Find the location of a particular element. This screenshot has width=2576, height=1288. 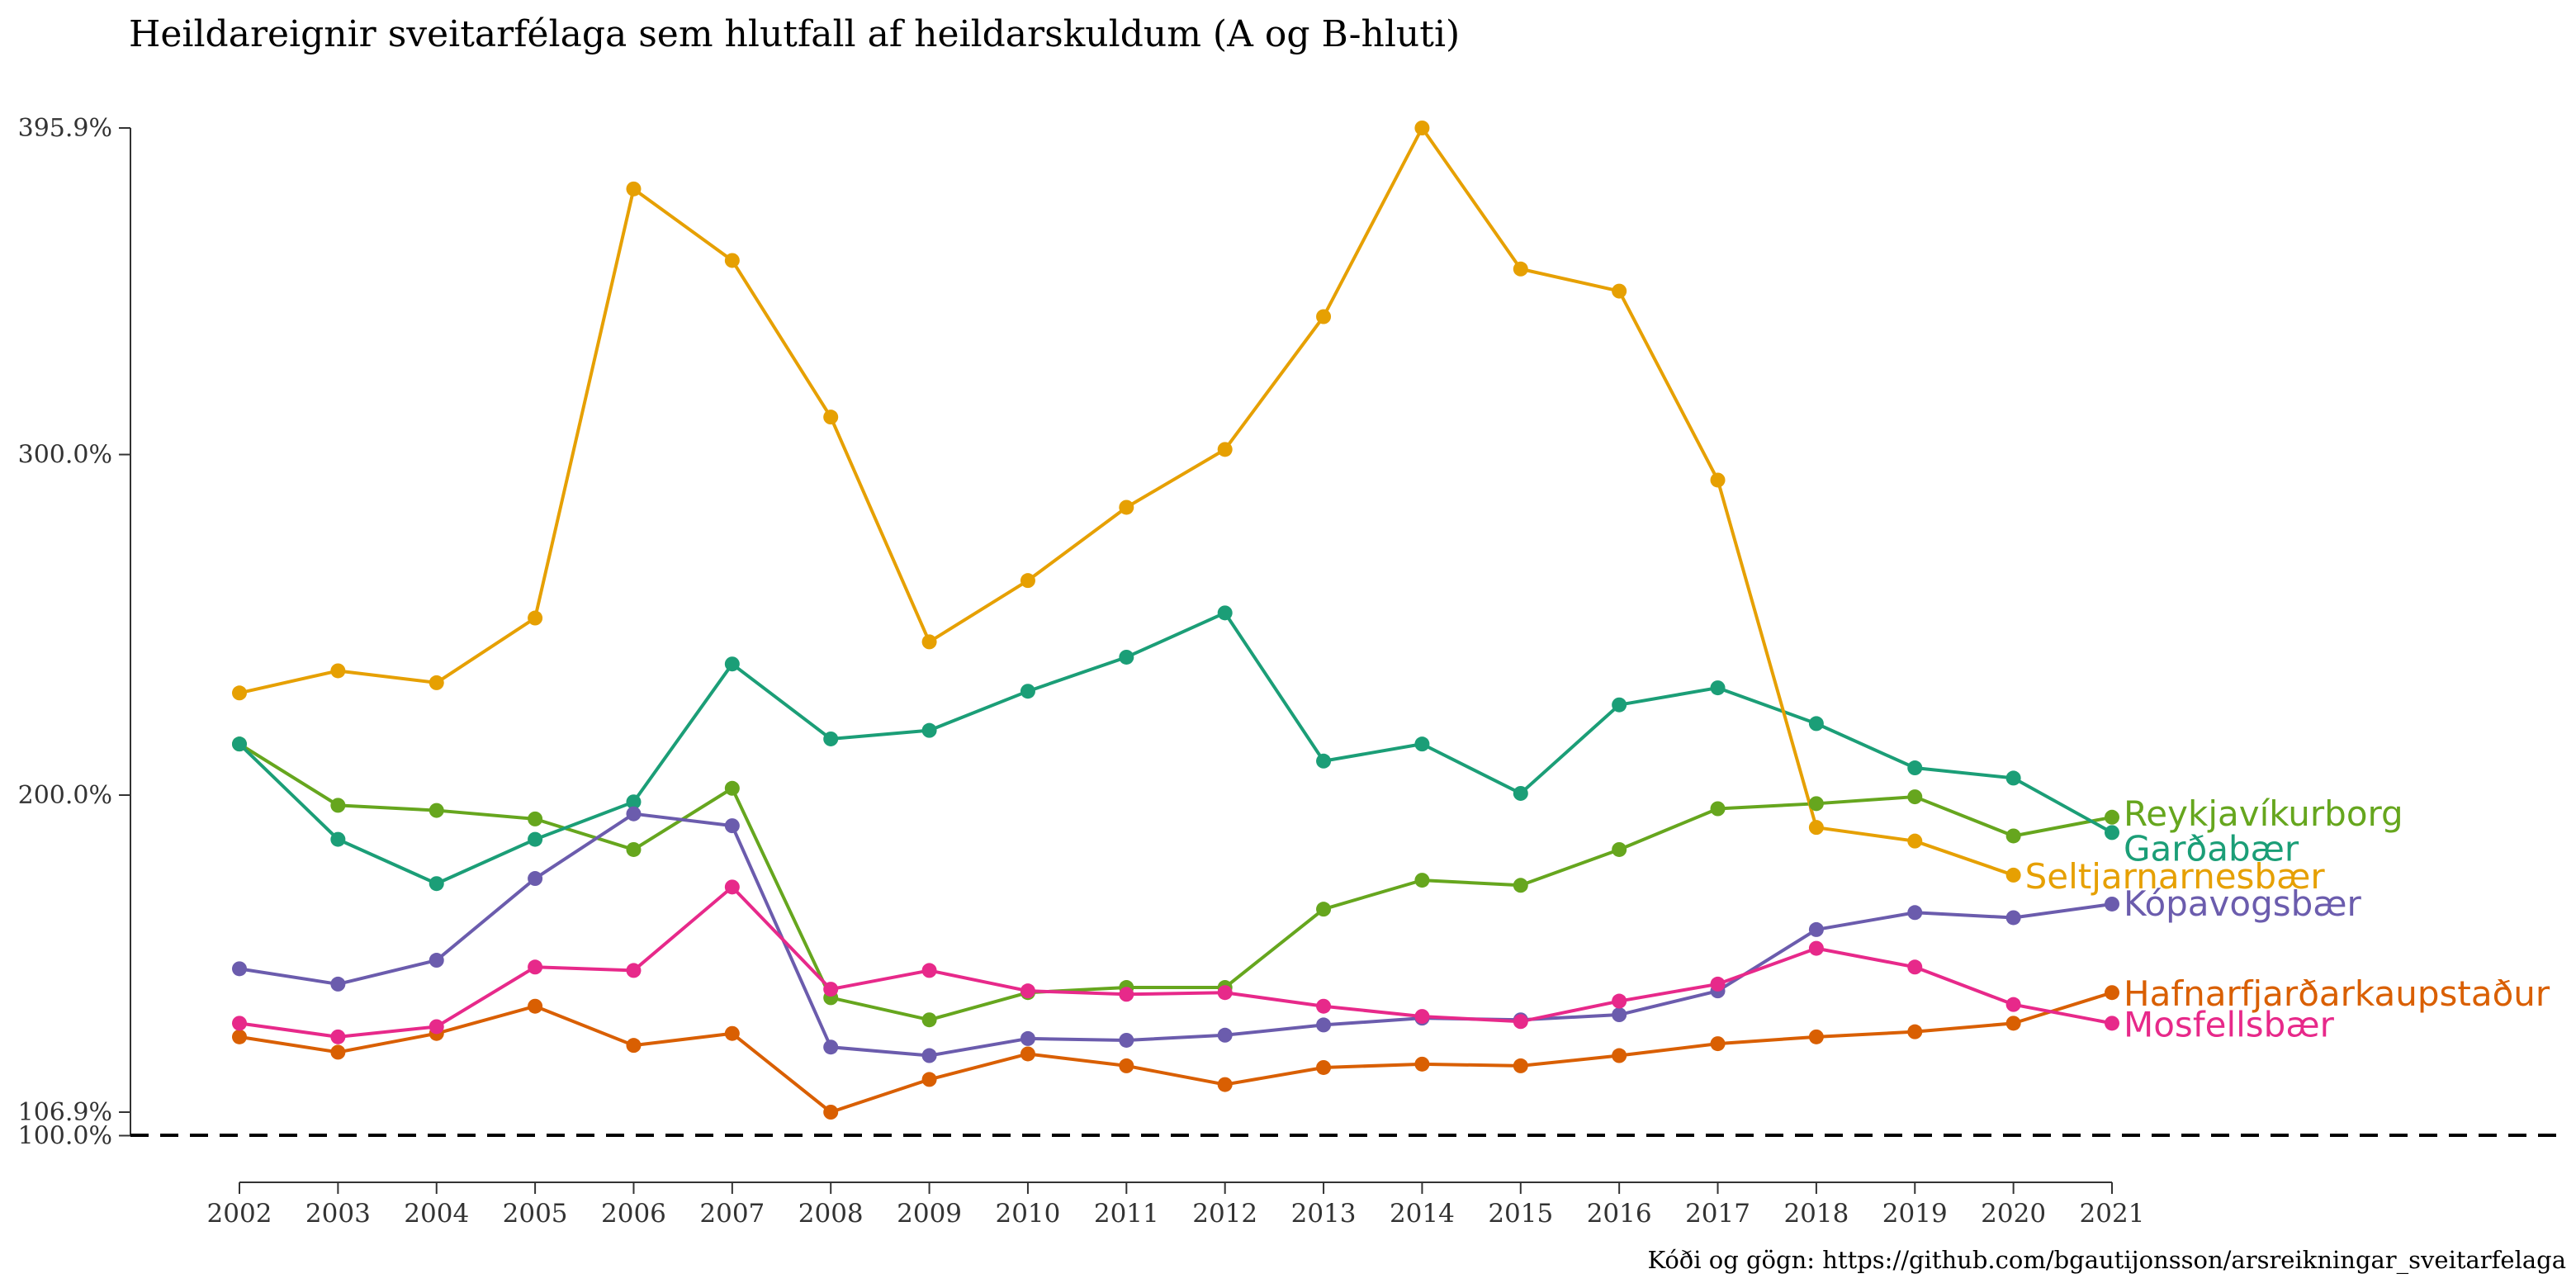

y-tick-label: 100.0% is located at coordinates (65, 1135).